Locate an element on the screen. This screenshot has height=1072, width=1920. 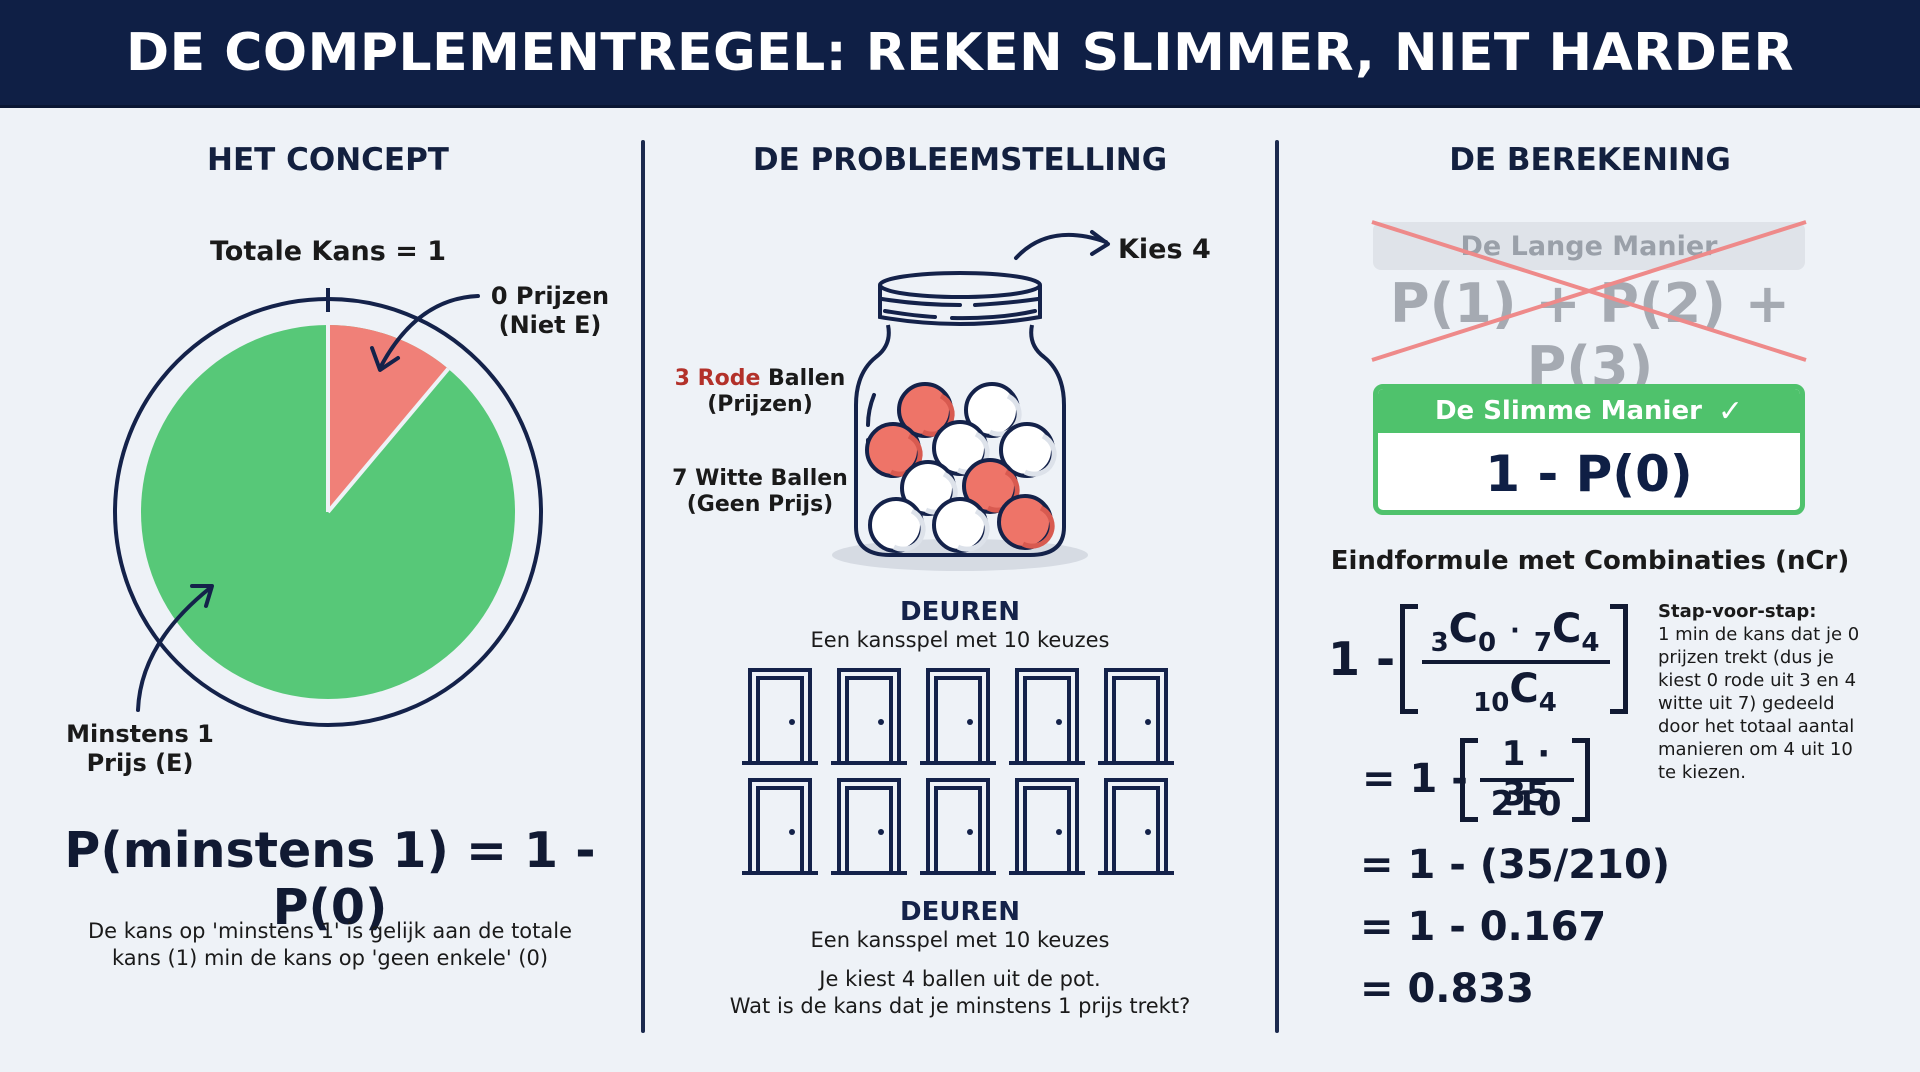
pie-slice-zero-prizes is located at coordinates (388, 418).